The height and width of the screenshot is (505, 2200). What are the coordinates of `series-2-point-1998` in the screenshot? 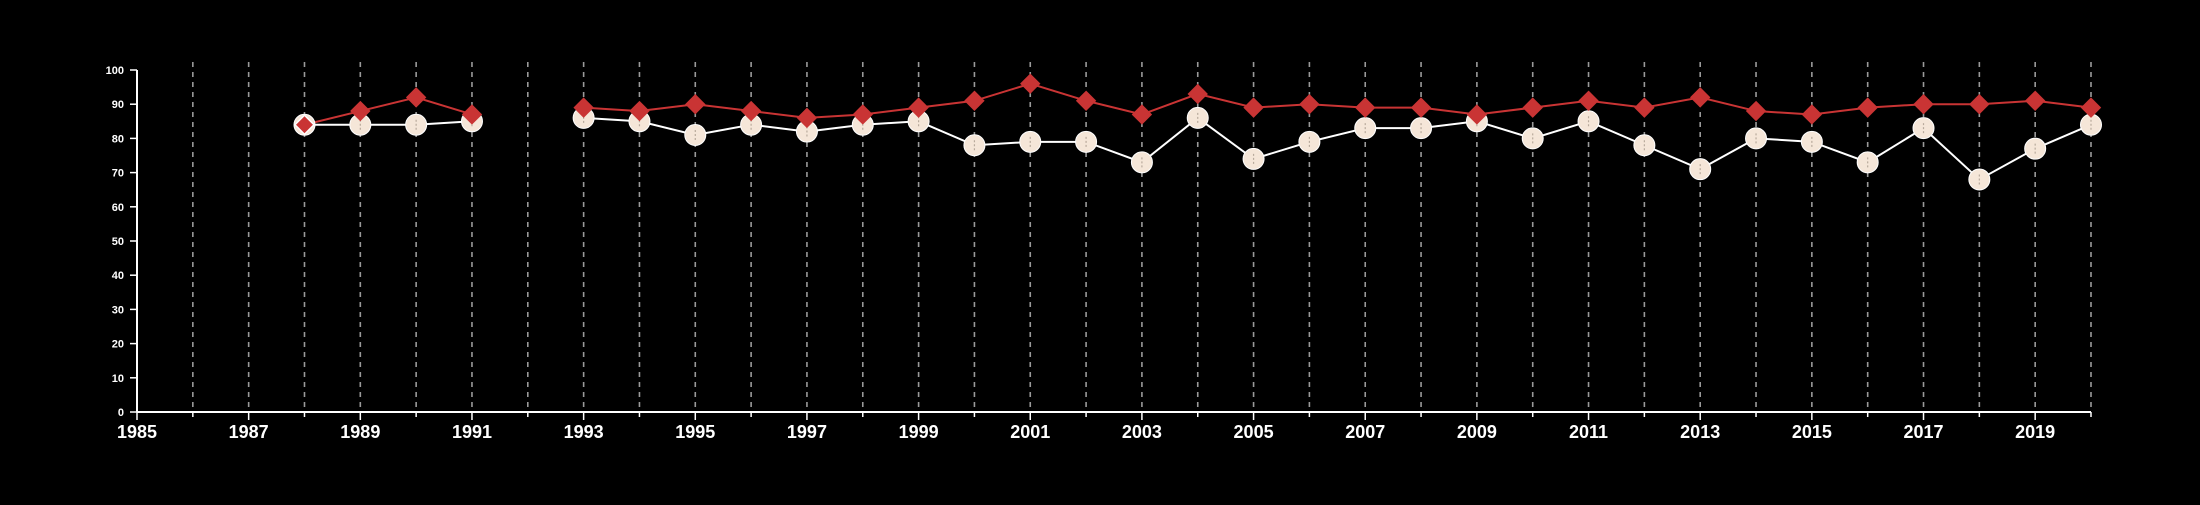 It's located at (862, 114).